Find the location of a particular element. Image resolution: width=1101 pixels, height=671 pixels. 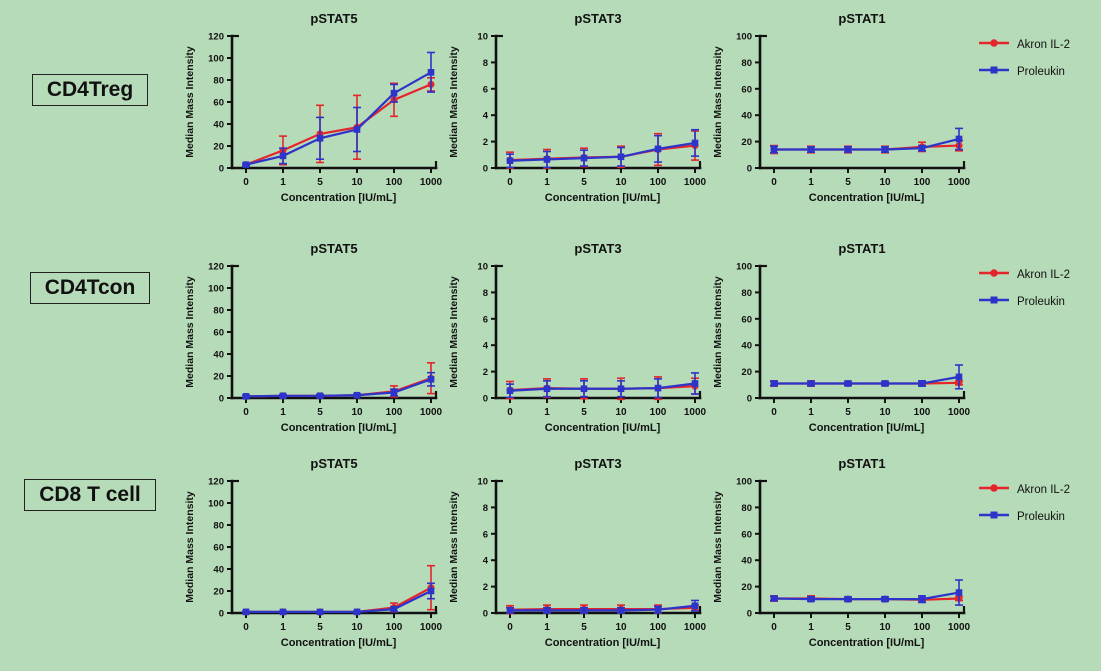

legend-entry-proleukin: Proleukin is located at coordinates (1039, 72).